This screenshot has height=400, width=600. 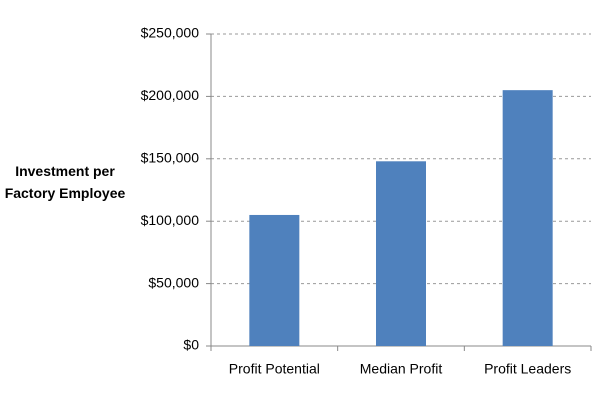 I want to click on y-axis-label: Investment per Factory Employee, so click(x=65, y=182).